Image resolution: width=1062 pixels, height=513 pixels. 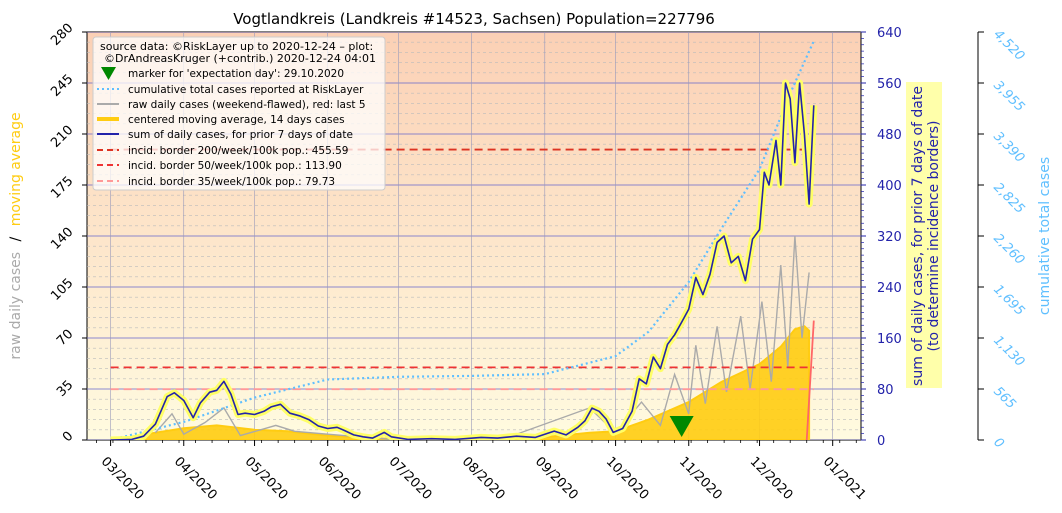 What do you see at coordinates (339, 478) in the screenshot?
I see `x-tick-label: 06/2020` at bounding box center [339, 478].